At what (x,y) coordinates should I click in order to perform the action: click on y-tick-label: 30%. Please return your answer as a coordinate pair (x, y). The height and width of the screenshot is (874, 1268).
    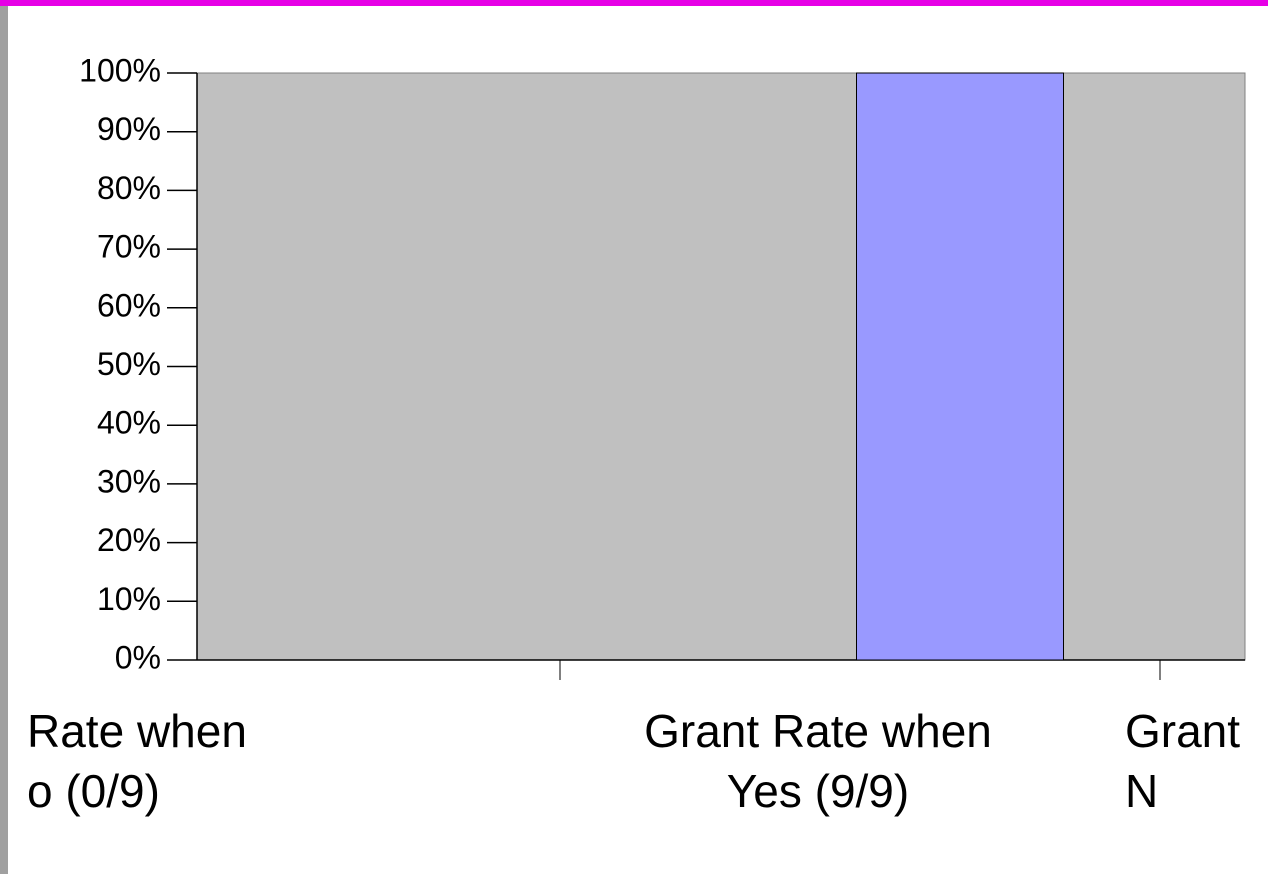
    Looking at the image, I should click on (129, 481).